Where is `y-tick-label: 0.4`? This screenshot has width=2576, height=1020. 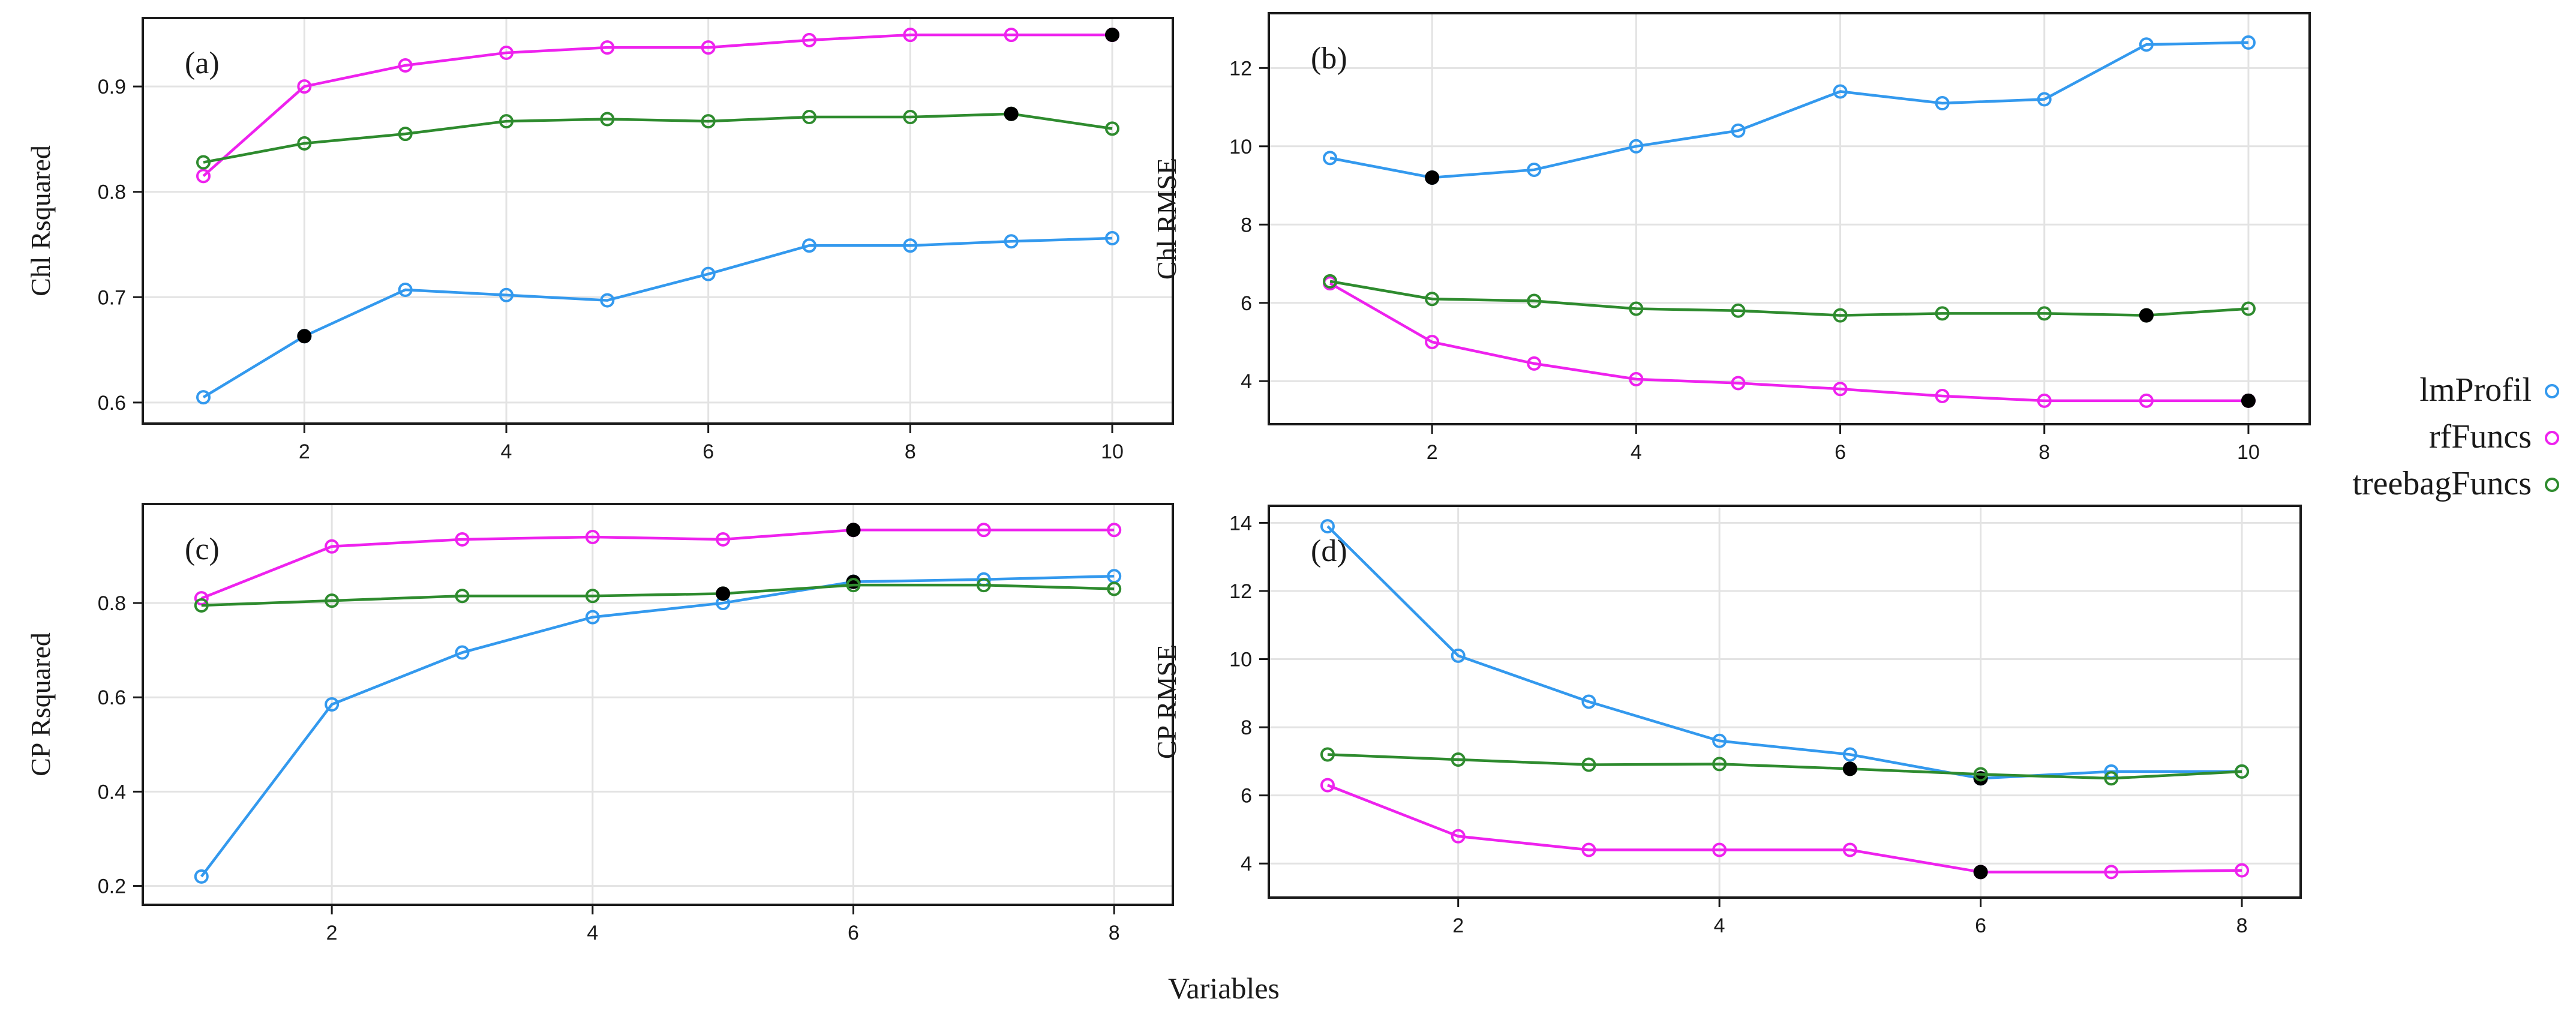
y-tick-label: 0.4 is located at coordinates (112, 792).